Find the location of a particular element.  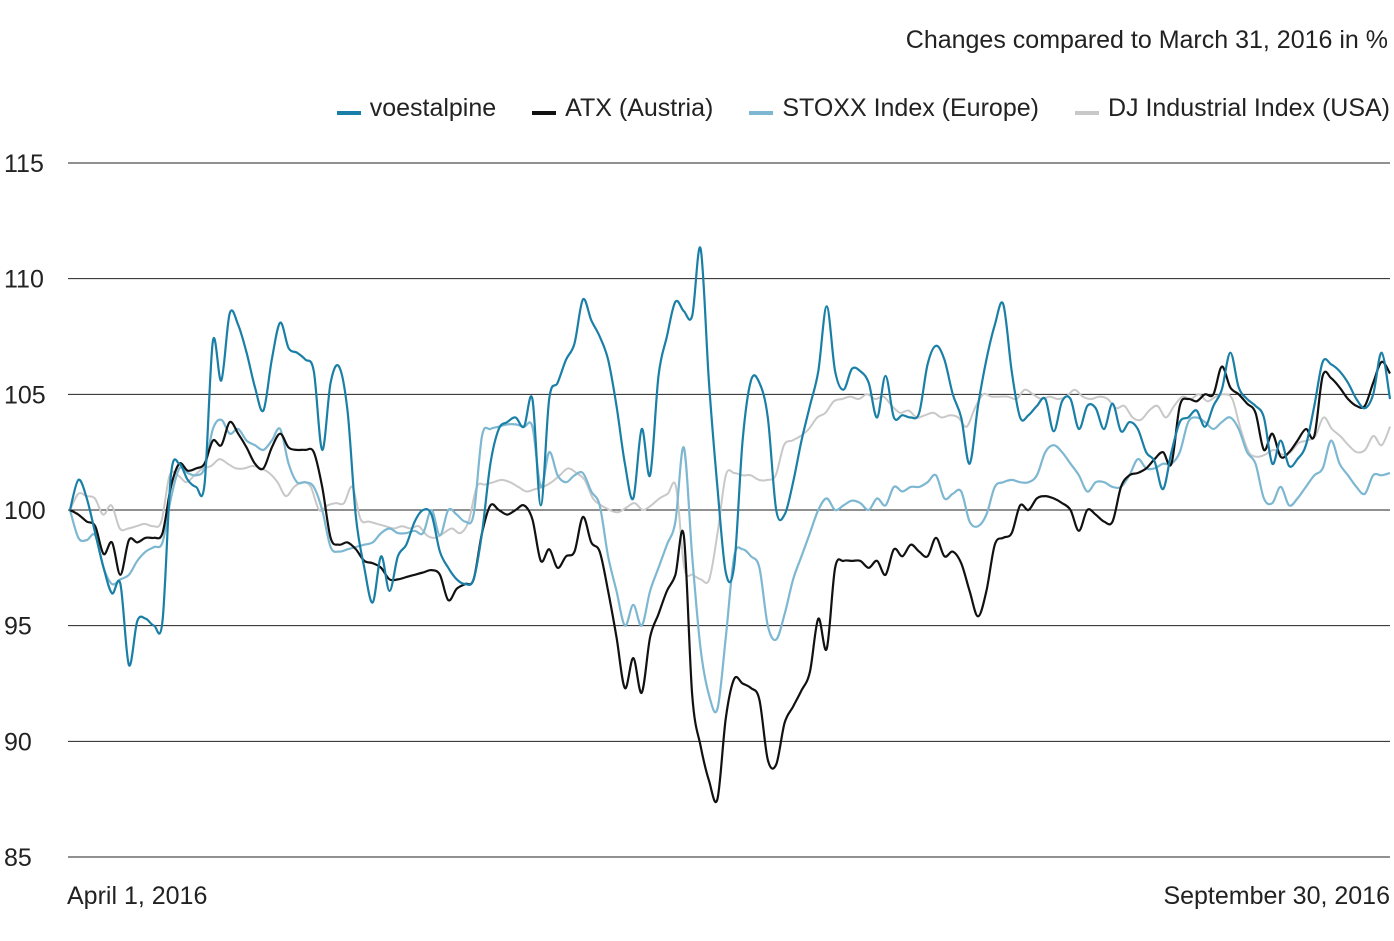

legend-item-voestalpine: voestalpine is located at coordinates (416, 108).